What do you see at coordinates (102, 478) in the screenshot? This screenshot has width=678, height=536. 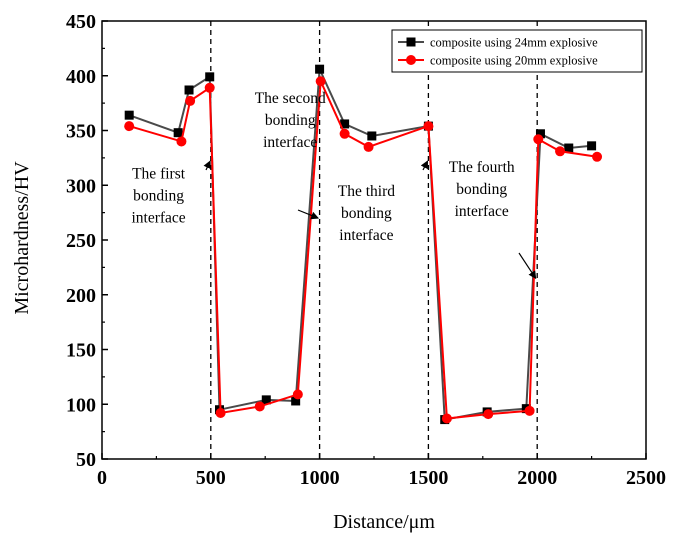 I see `x-tick-label: 0` at bounding box center [102, 478].